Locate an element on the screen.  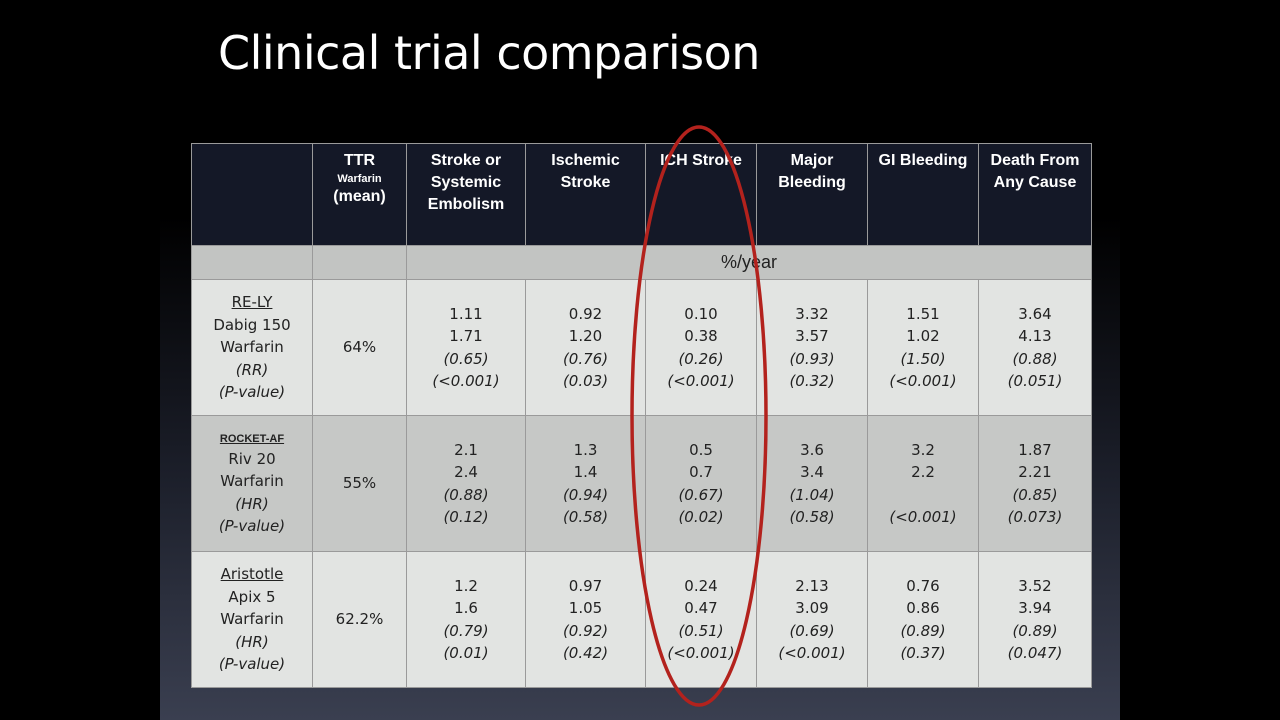
value-cell: 0.5 0.7 (0.67) (0.02) is located at coordinates (701, 483).